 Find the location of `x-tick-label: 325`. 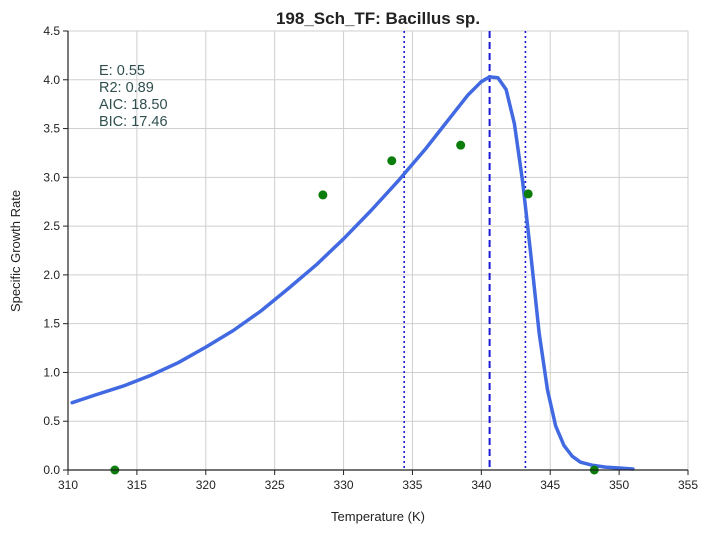

x-tick-label: 325 is located at coordinates (275, 485).